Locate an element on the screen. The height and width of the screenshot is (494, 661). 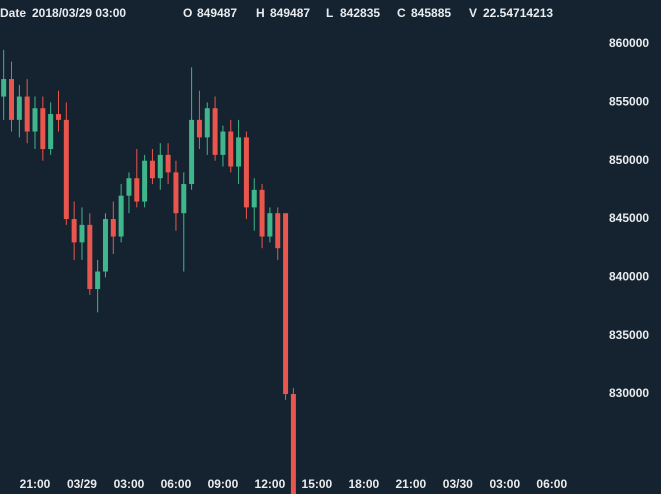
x-tick-label: 12:00 is located at coordinates (270, 484).